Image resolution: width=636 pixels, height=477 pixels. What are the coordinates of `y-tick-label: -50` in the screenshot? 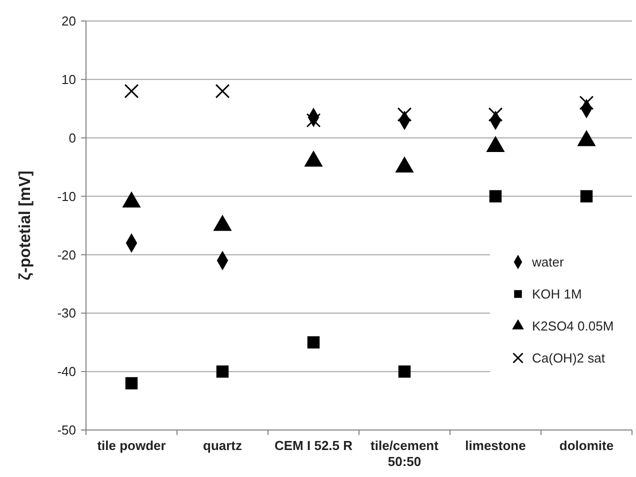 It's located at (66, 430).